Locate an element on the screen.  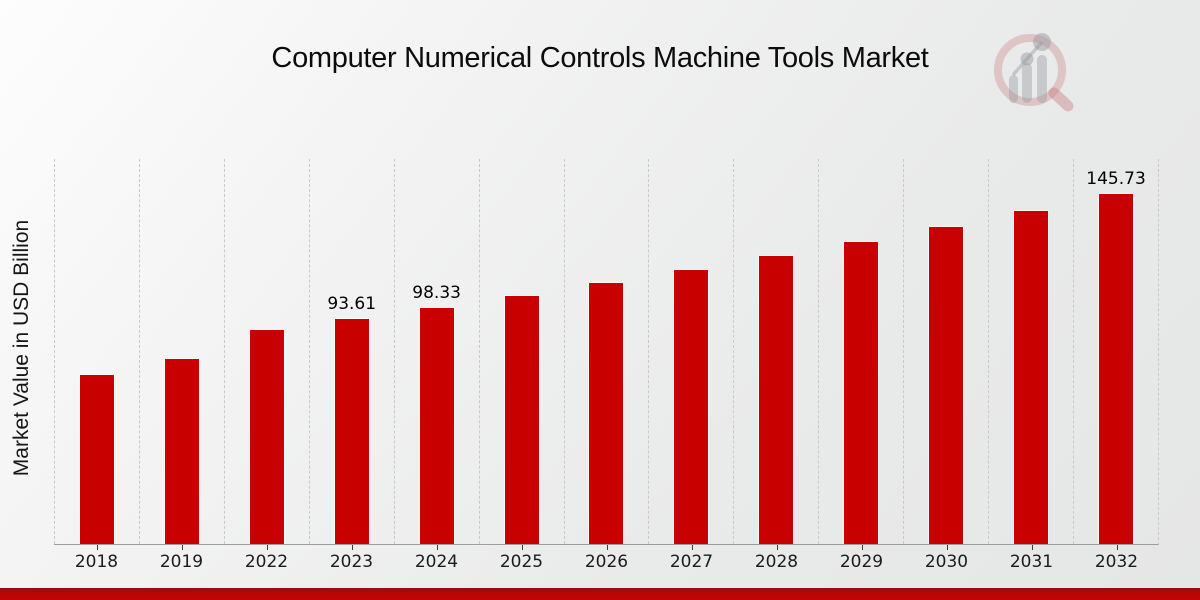
x-tick-cell: 2027 is located at coordinates (691, 560).